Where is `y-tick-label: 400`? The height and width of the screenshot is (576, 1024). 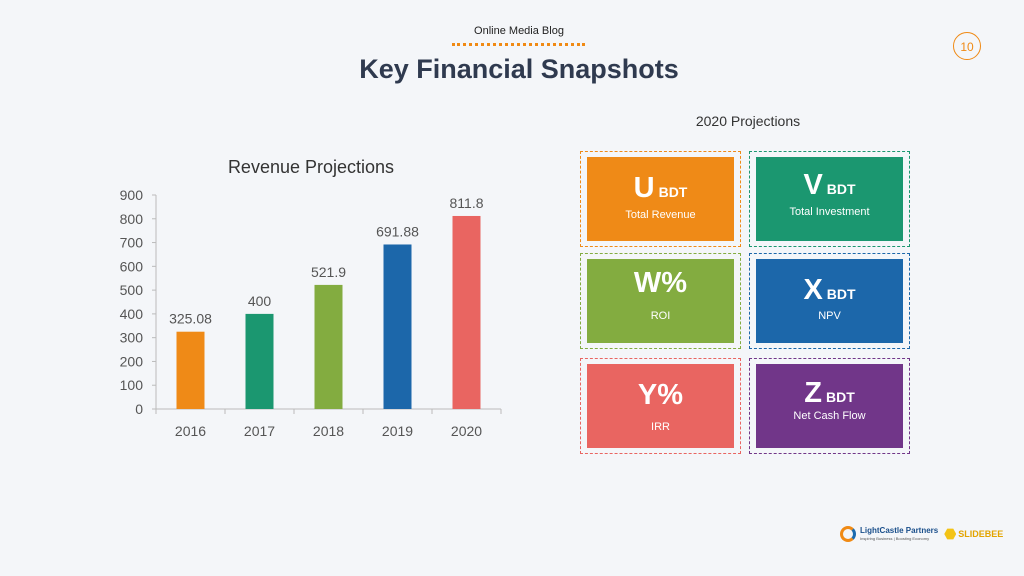 y-tick-label: 400 is located at coordinates (132, 314).